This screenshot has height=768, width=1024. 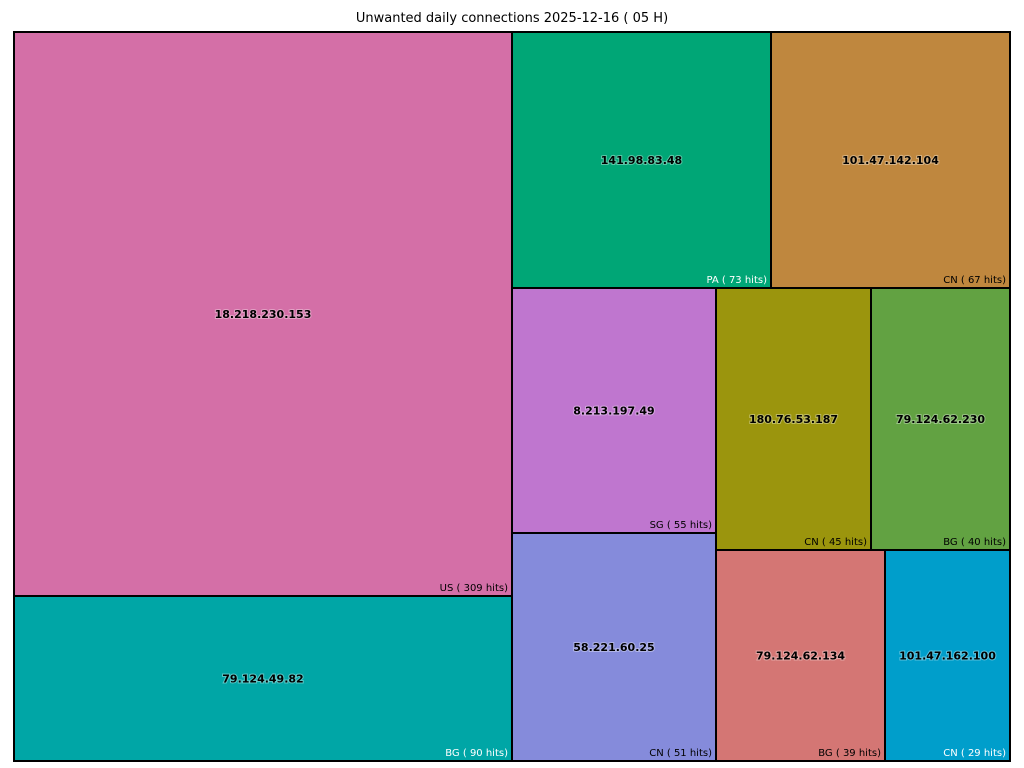 What do you see at coordinates (835, 542) in the screenshot?
I see `hits-label: CN ( 45 hits)` at bounding box center [835, 542].